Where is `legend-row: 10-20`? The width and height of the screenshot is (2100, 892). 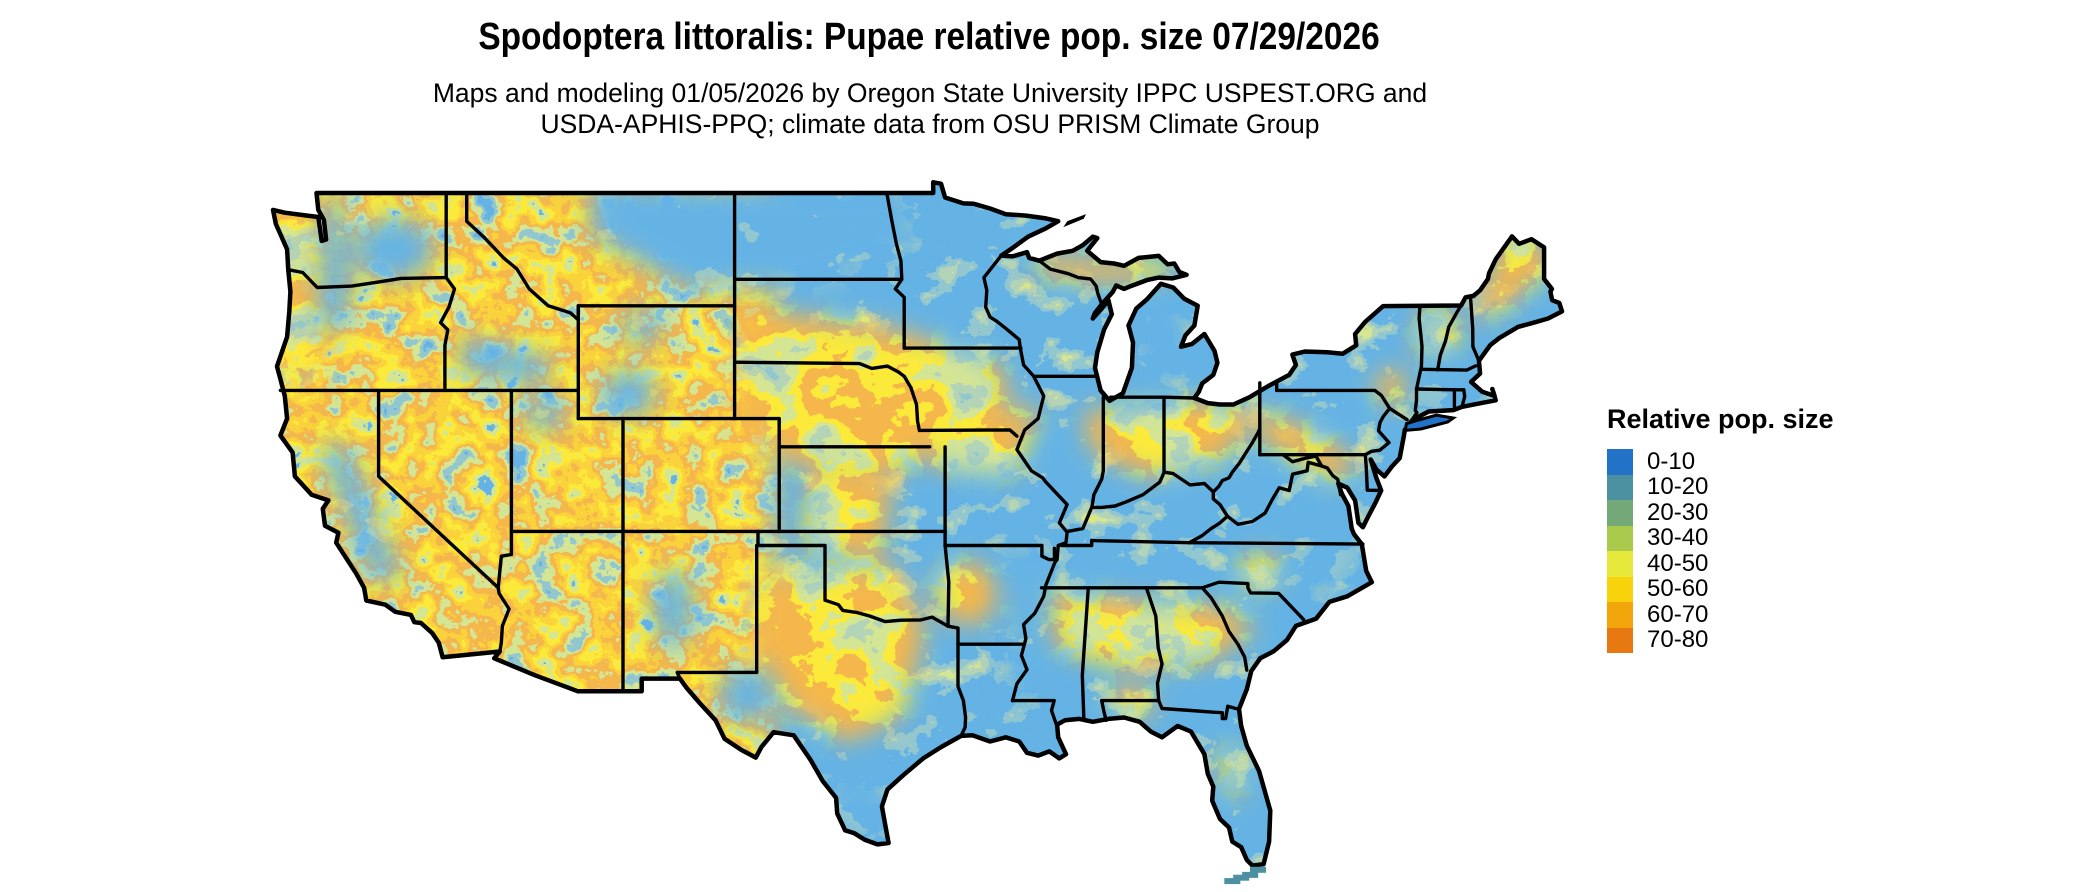 legend-row: 10-20 is located at coordinates (1720, 487).